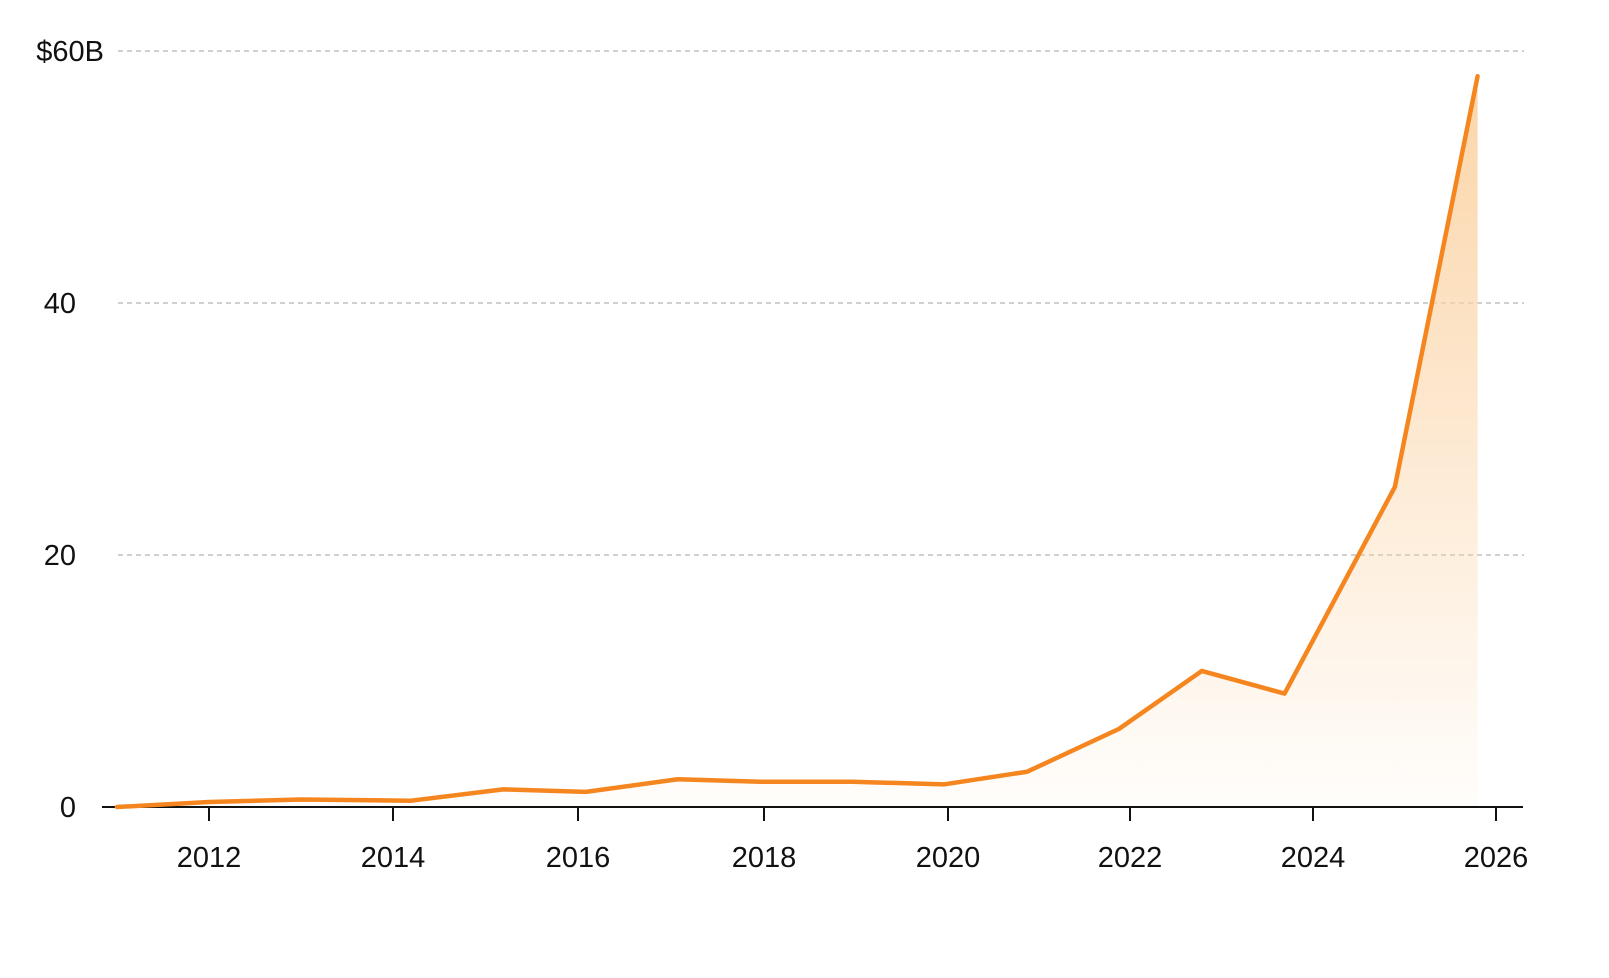 The width and height of the screenshot is (1609, 978). Describe the element at coordinates (70, 52) in the screenshot. I see `y-tick-label-60: $60B` at that location.